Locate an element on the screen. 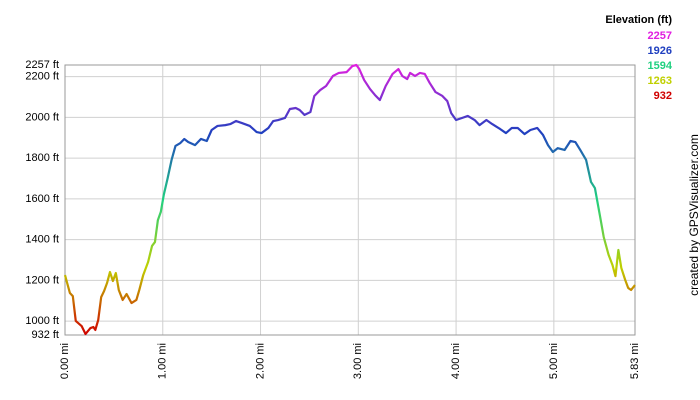 The width and height of the screenshot is (700, 400). y-tick-label: 2000 ft is located at coordinates (42, 117).